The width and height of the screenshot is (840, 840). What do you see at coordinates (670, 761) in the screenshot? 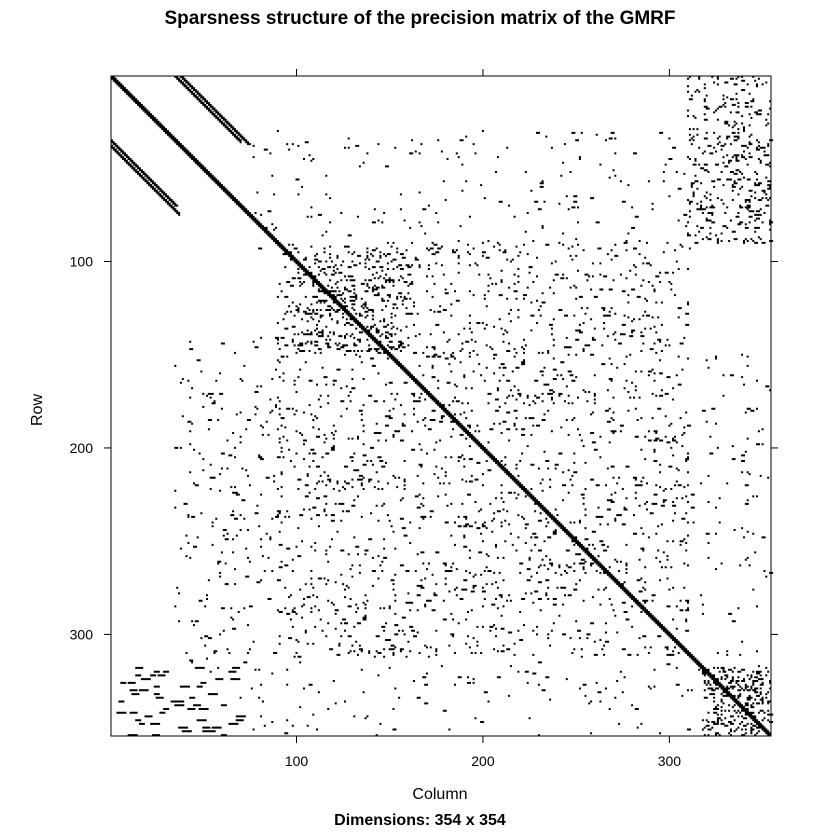
I see `x-tick-label: 300` at bounding box center [670, 761].